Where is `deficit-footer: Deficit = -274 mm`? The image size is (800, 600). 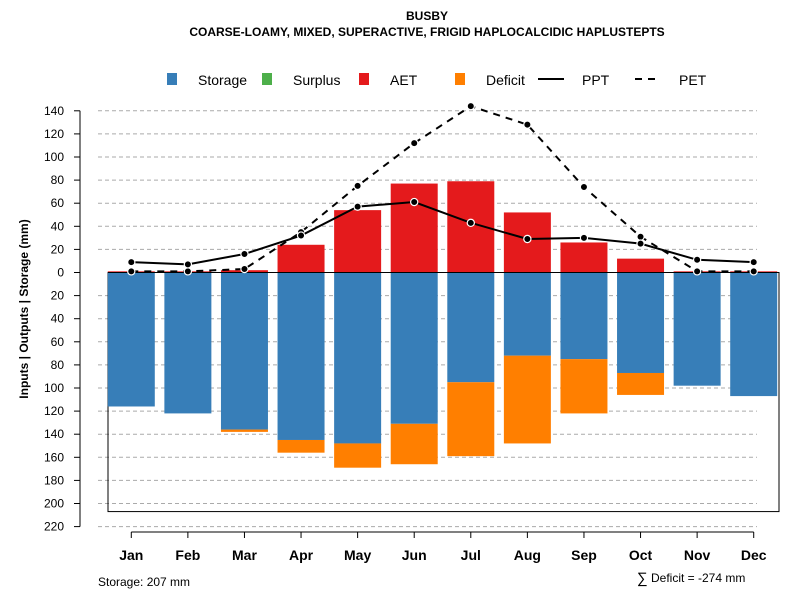 deficit-footer: Deficit = -274 mm is located at coordinates (698, 578).